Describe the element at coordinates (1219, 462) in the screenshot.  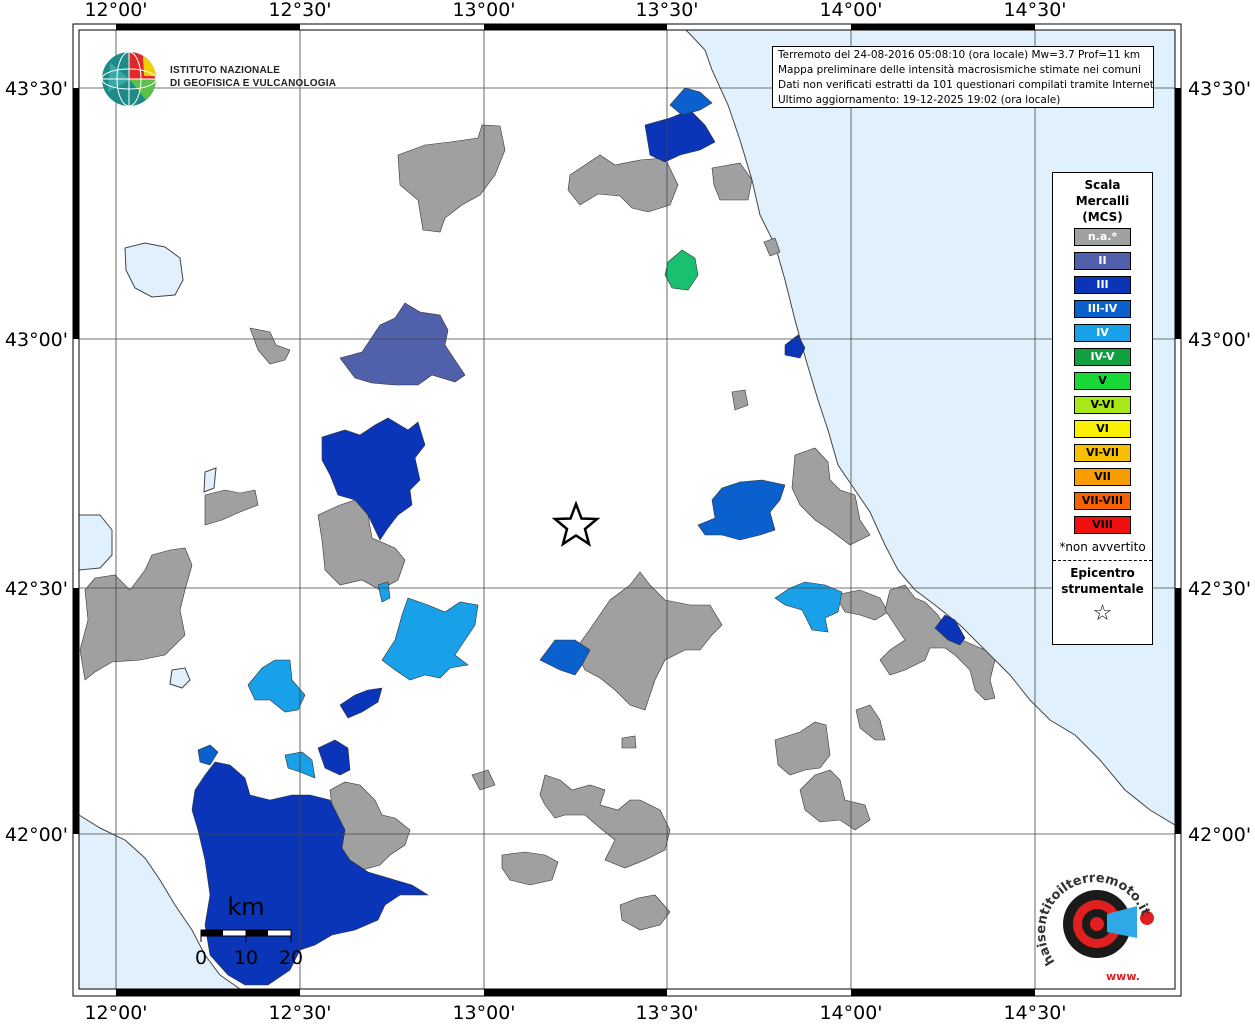
I see `lat-tick-labels-right: 43°30' 43°00' 42°30' 42°00'` at that location.